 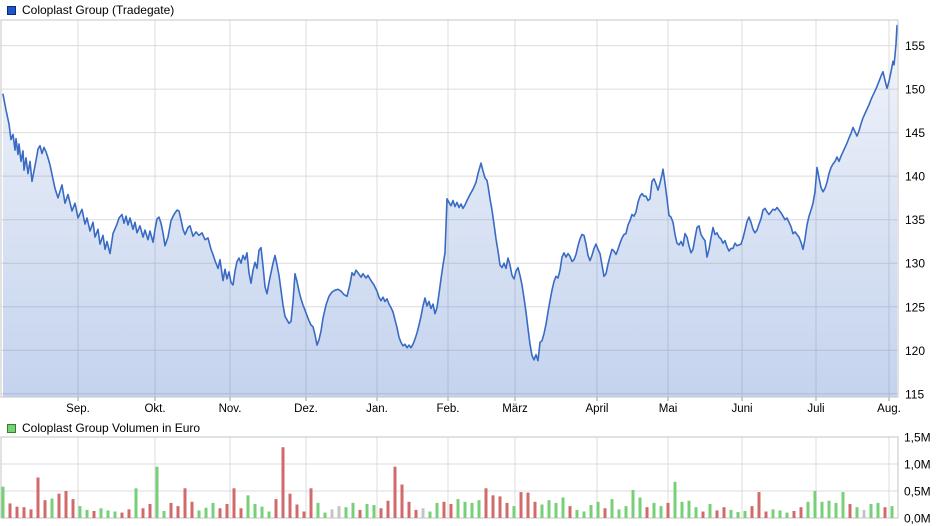 I want to click on price-y-tick-label: 115, so click(x=914, y=394).